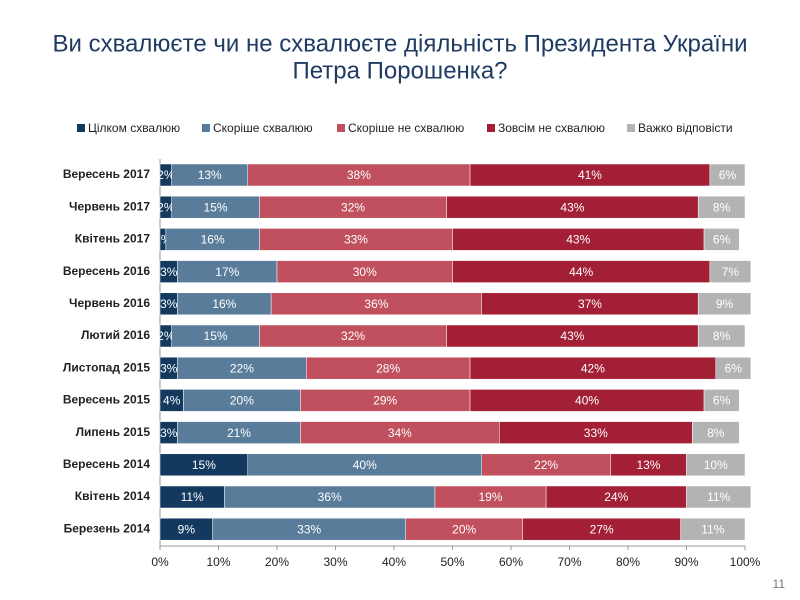 The width and height of the screenshot is (800, 600). What do you see at coordinates (745, 562) in the screenshot?
I see `x-tick-label: 100%` at bounding box center [745, 562].